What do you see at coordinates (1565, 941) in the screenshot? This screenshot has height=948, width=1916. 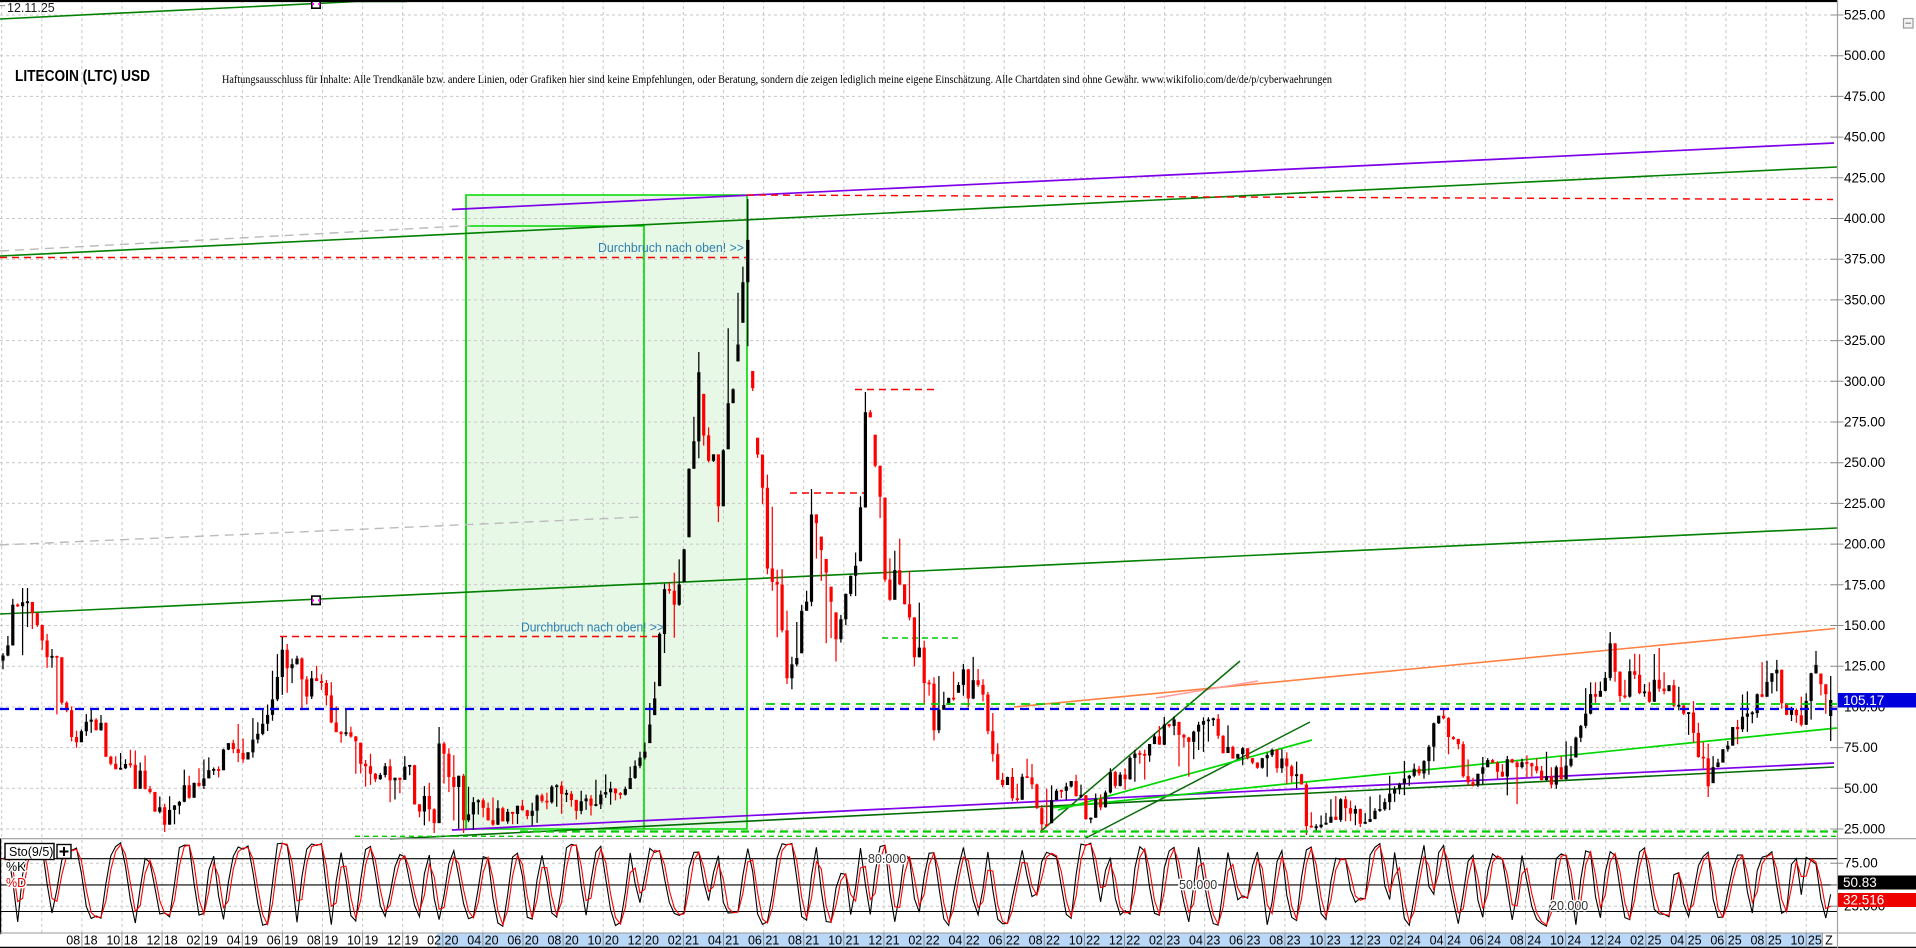 I see `svg-text: 10 24` at bounding box center [1565, 941].